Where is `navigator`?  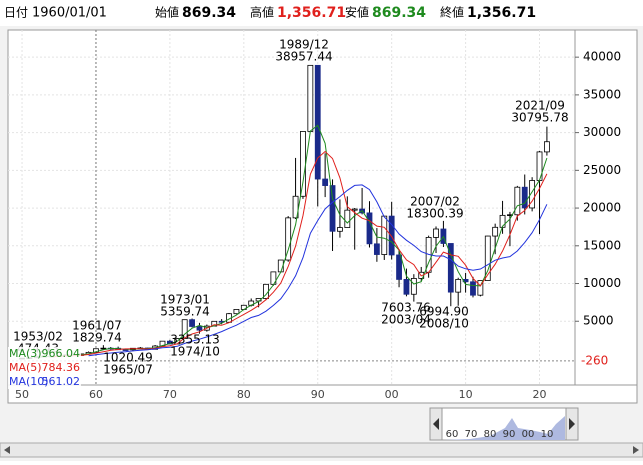
navigator is located at coordinates (504, 424).